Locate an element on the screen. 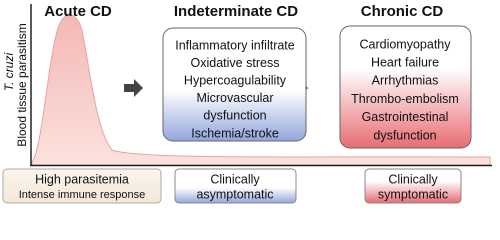 This screenshot has width=500, height=240. feature-text: Gastrointestinal is located at coordinates (405, 117).